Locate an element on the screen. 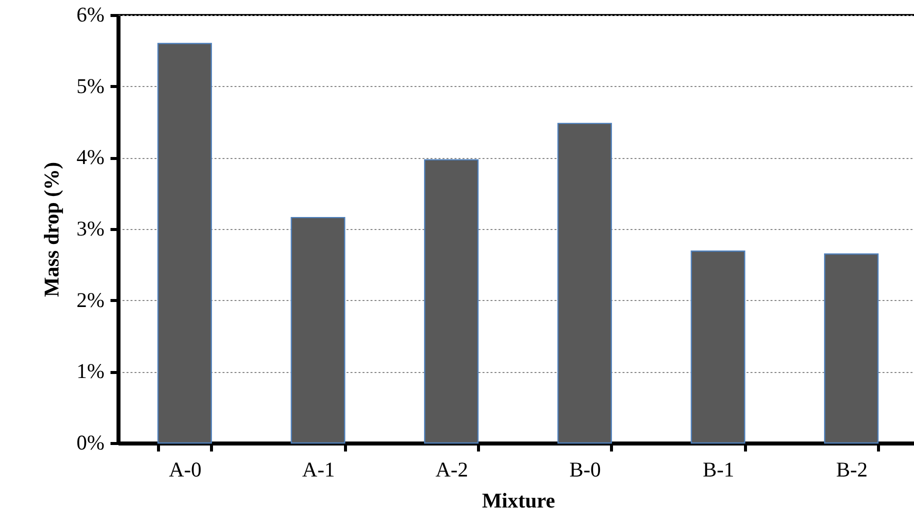 This screenshot has width=914, height=531. x-tick-label: A-1 is located at coordinates (318, 470).